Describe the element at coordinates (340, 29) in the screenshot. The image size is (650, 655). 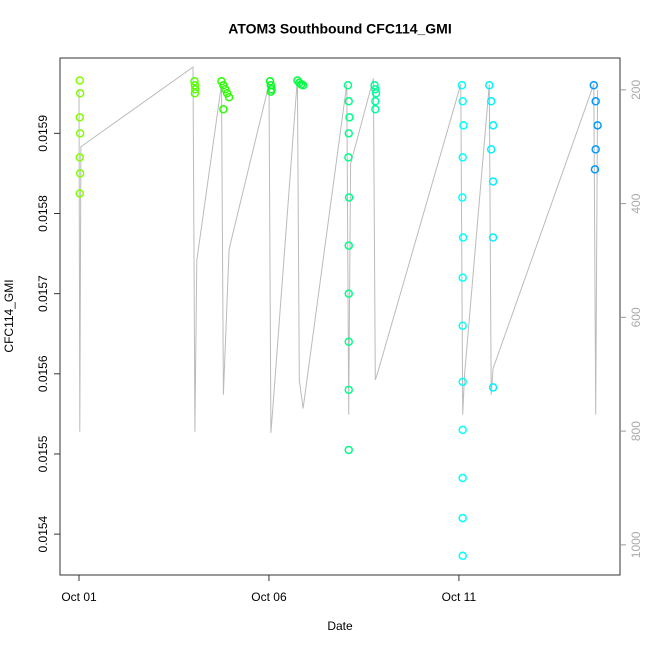
I see `chart-title: ATOM3 Southbound CFC114_GMI` at that location.